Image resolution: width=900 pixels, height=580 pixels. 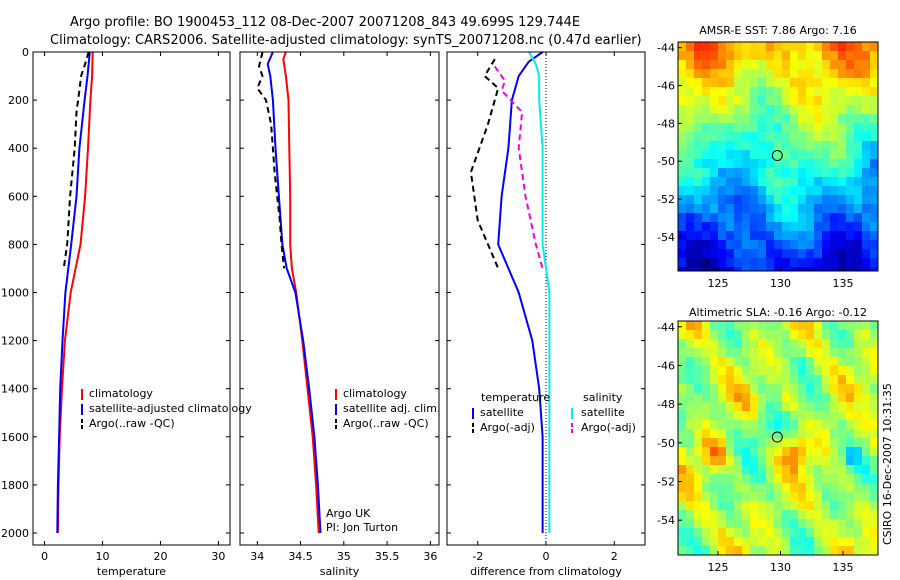 I want to click on credit-line-1: Argo UK, so click(x=348, y=513).